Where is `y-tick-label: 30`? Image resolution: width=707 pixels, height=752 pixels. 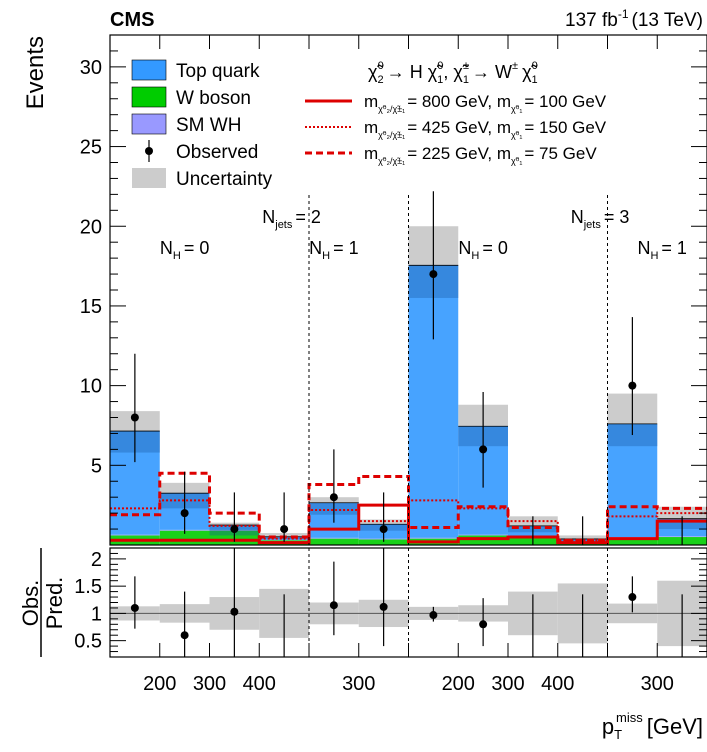
y-tick-label: 30 is located at coordinates (91, 68).